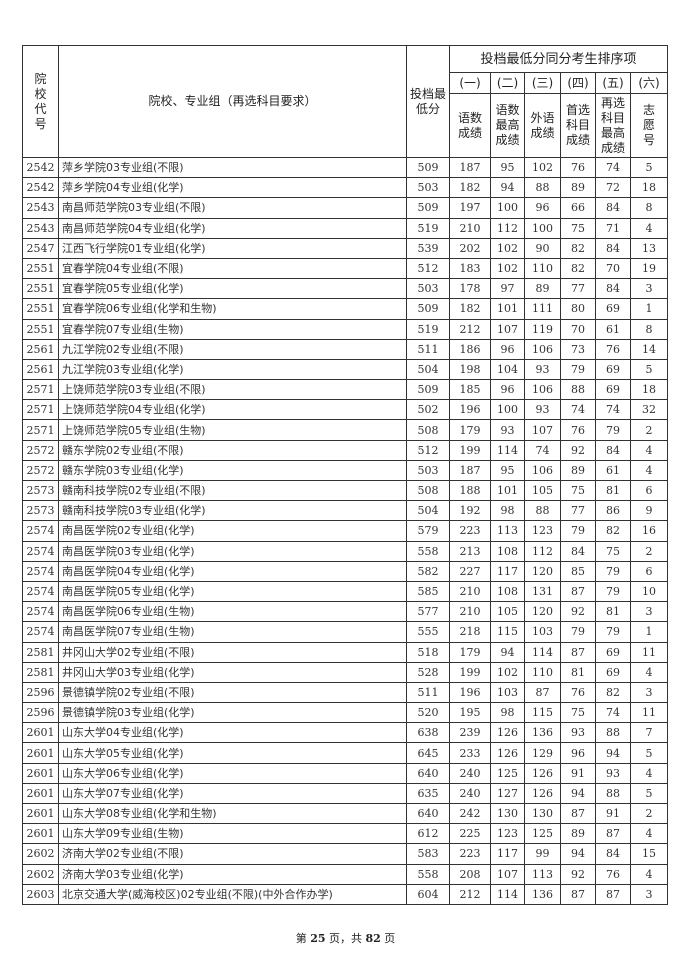  Describe the element at coordinates (507, 612) in the screenshot. I see `cell-chinese-math-max: 105` at that location.